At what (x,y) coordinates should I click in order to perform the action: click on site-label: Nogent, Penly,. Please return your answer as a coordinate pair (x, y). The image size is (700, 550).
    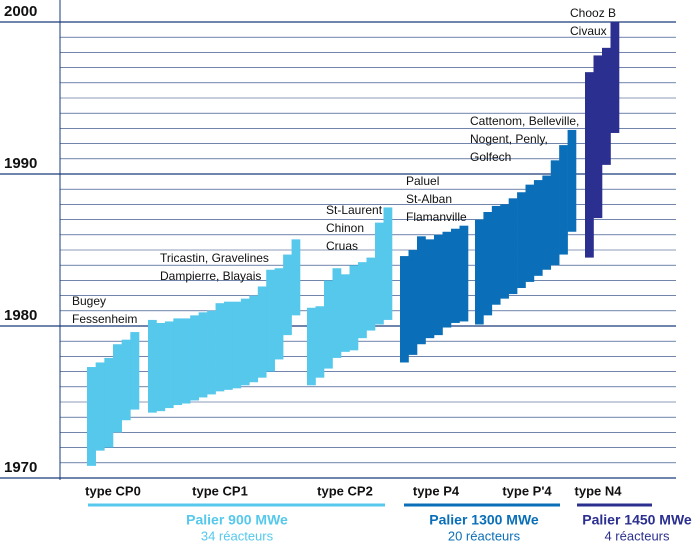
    Looking at the image, I should click on (509, 139).